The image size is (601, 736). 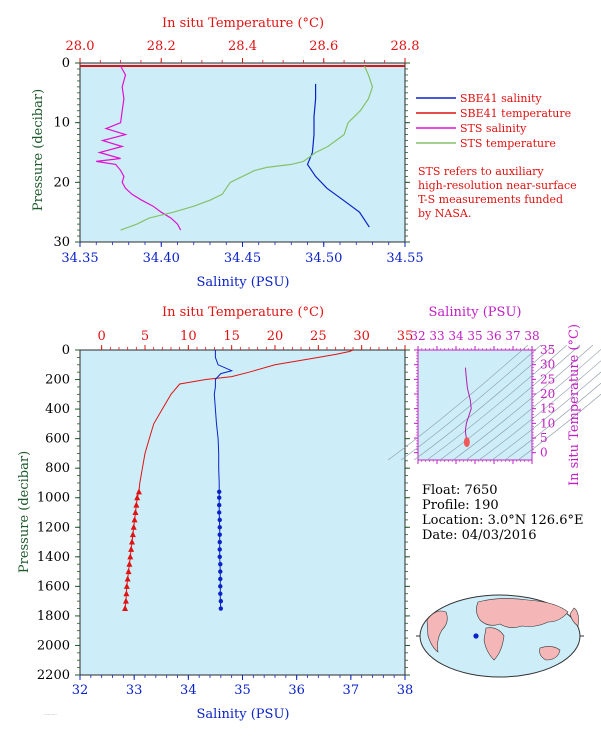 I want to click on sts-note-line: by NASA., so click(x=444, y=213).